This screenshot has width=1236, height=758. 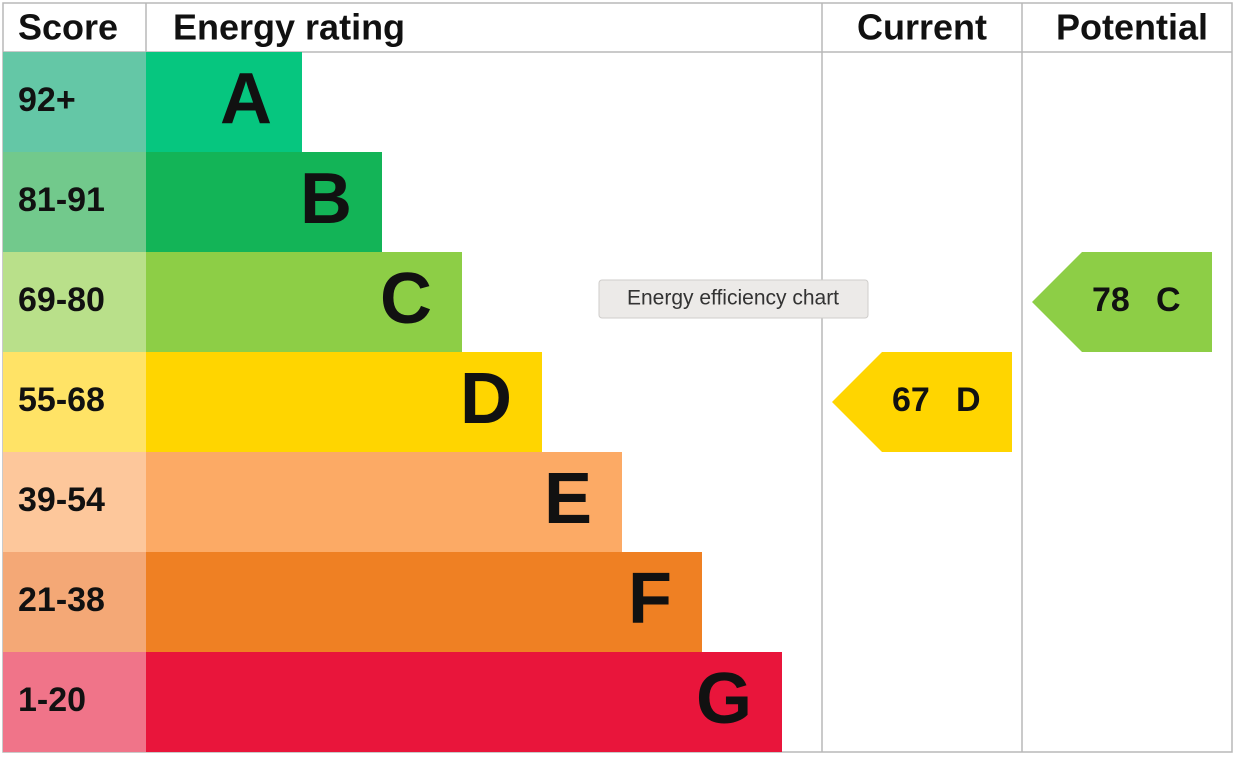 I want to click on score-range: 1-20, so click(x=52, y=700).